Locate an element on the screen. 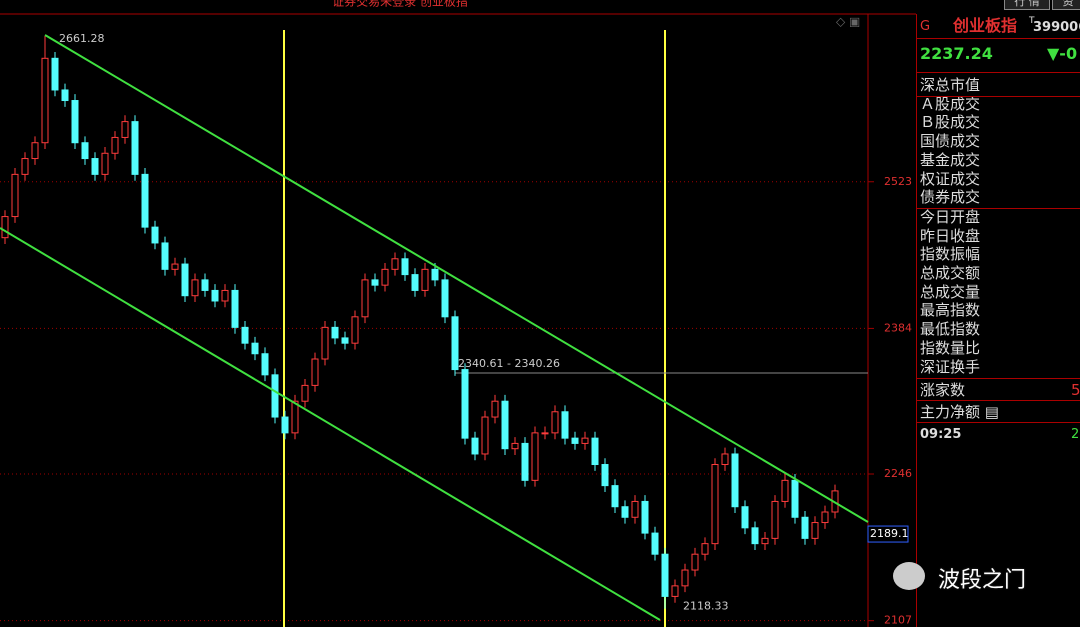 This screenshot has height=627, width=1080. field-label: 深证换手 is located at coordinates (950, 366).